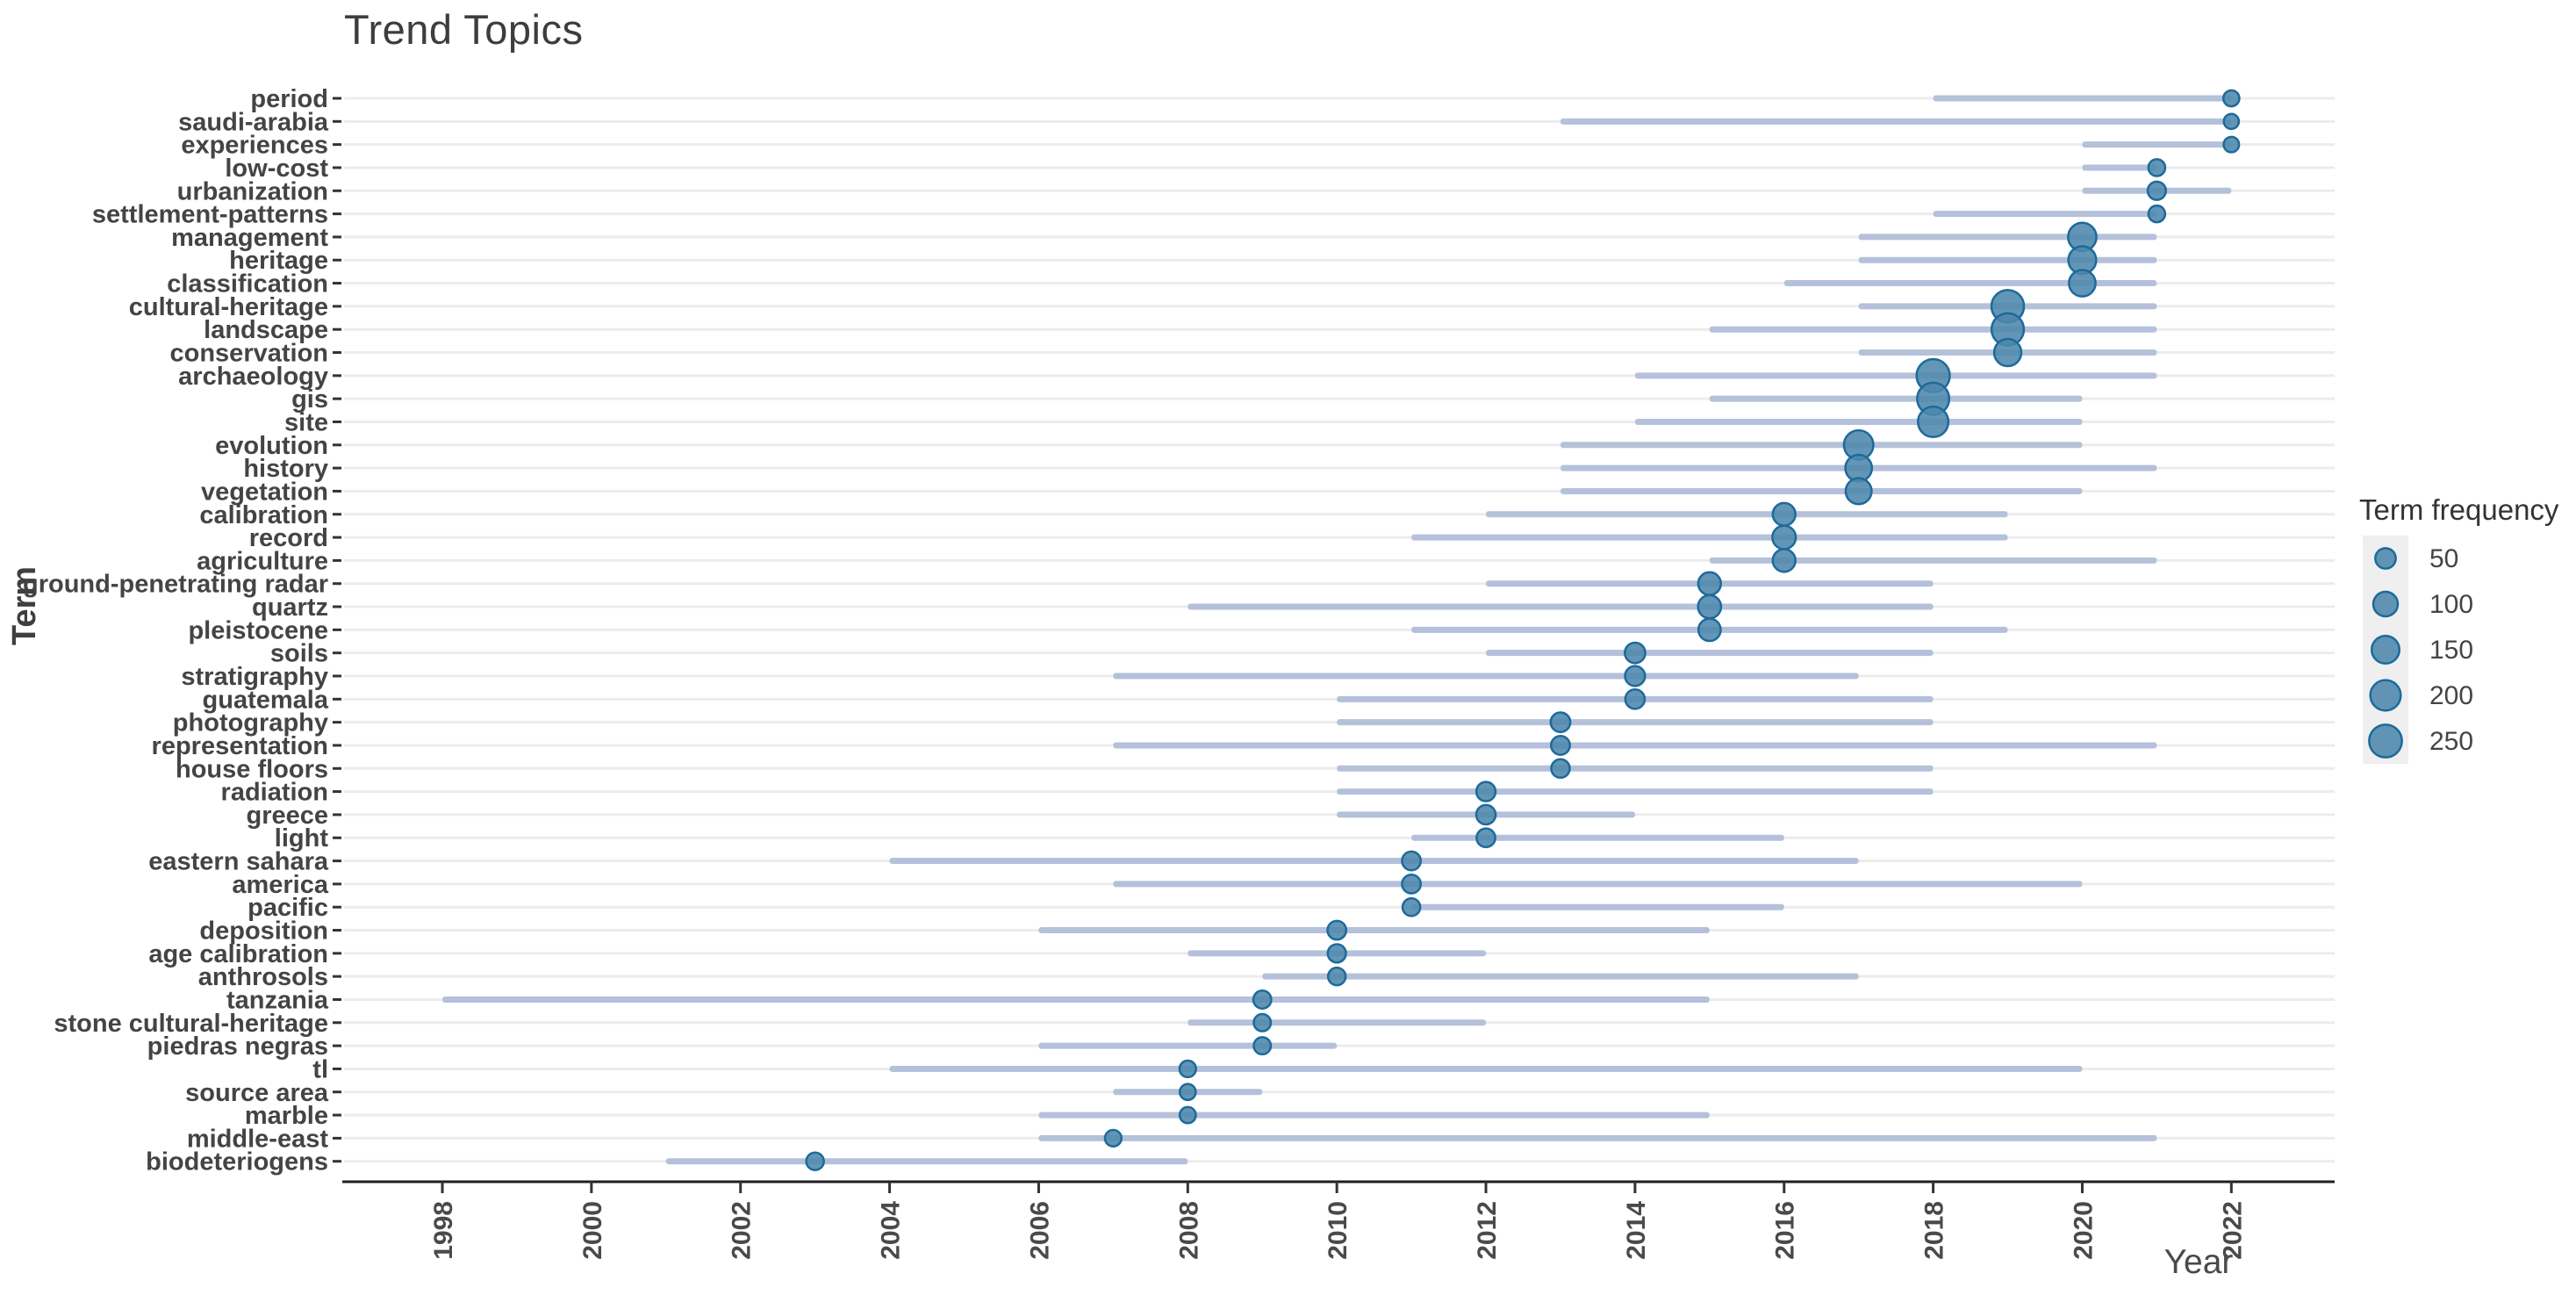  What do you see at coordinates (257, 1093) in the screenshot?
I see `term-label: source area` at bounding box center [257, 1093].